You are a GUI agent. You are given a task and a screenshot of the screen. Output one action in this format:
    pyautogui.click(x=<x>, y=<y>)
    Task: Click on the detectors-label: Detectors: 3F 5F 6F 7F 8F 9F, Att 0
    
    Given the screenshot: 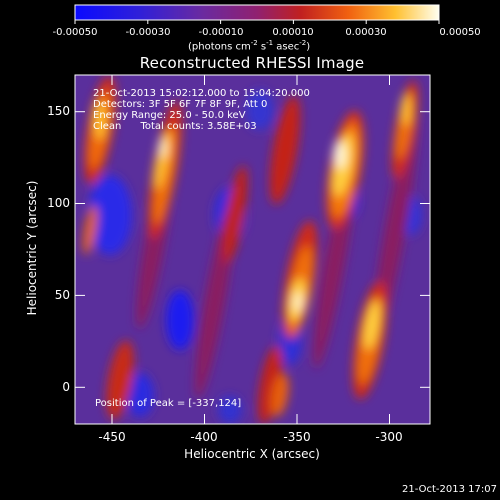 What is the action you would take?
    pyautogui.click(x=180, y=104)
    